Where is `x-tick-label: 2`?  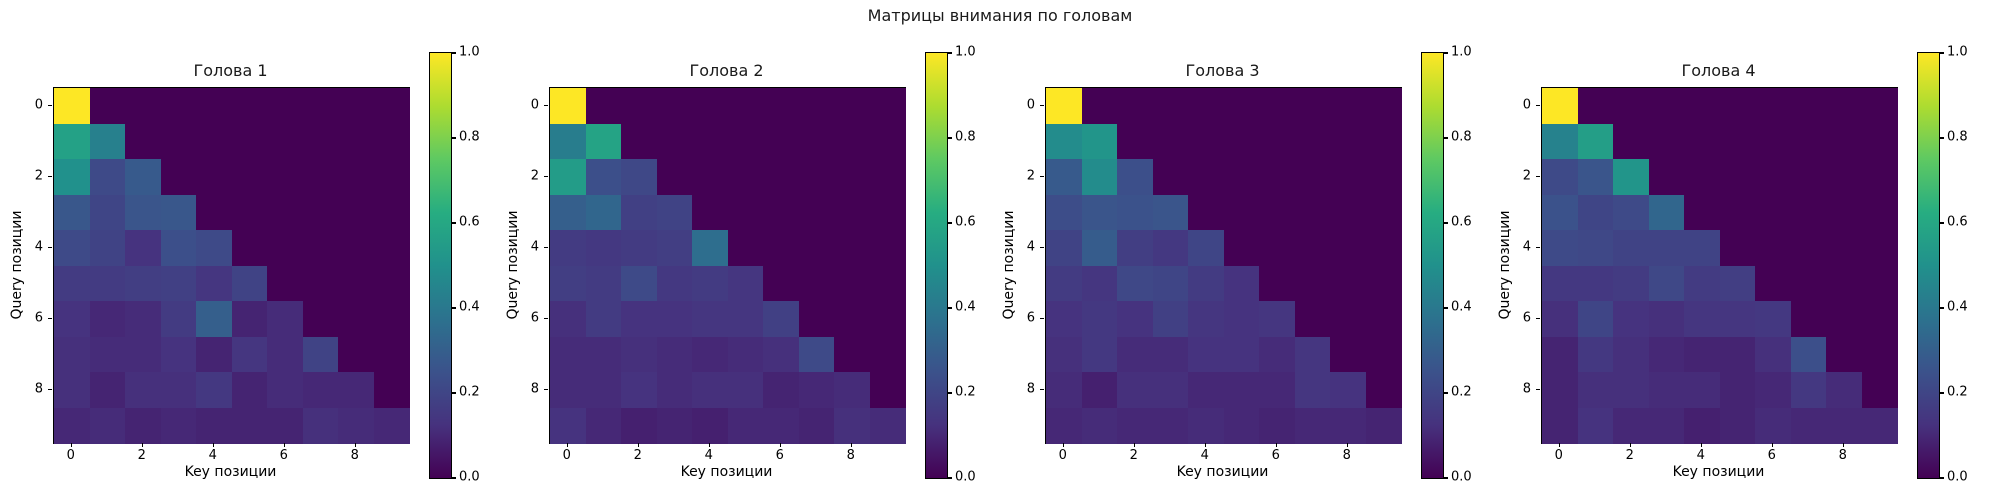 x-tick-label: 2 is located at coordinates (1629, 455).